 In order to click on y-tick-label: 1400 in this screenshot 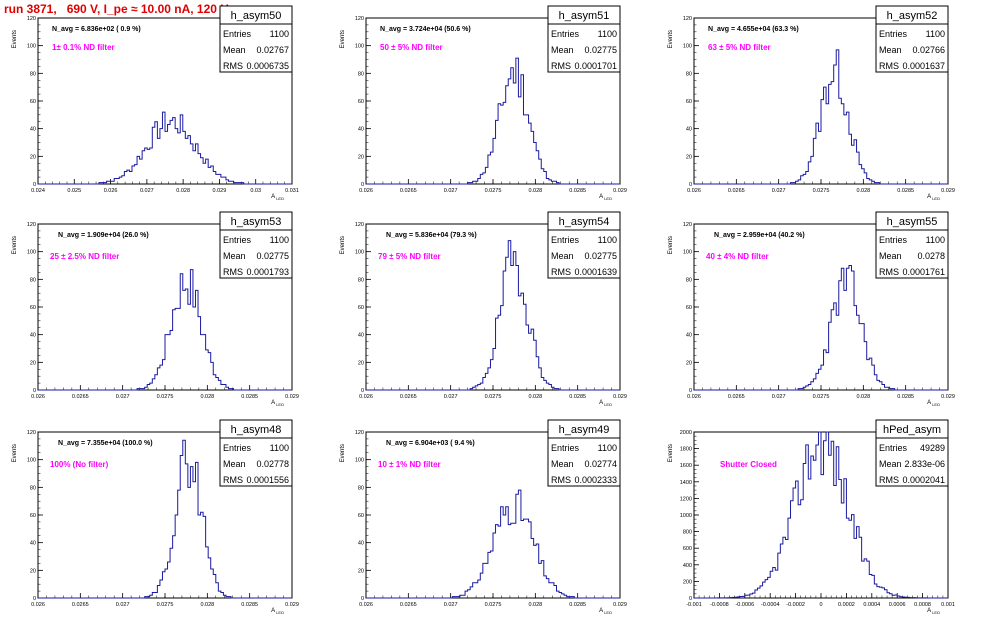, I will do `click(686, 483)`.